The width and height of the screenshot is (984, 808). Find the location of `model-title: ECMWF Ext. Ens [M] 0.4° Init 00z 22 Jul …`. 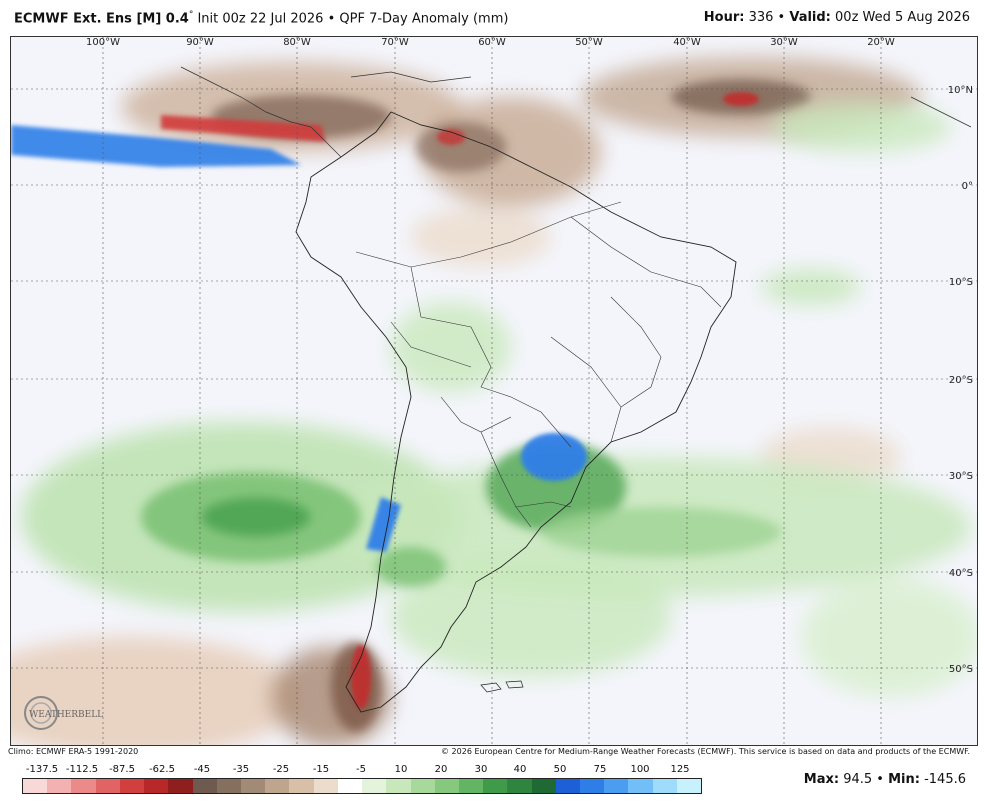

model-title: ECMWF Ext. Ens [M] 0.4° Init 00z 22 Jul … is located at coordinates (261, 18).